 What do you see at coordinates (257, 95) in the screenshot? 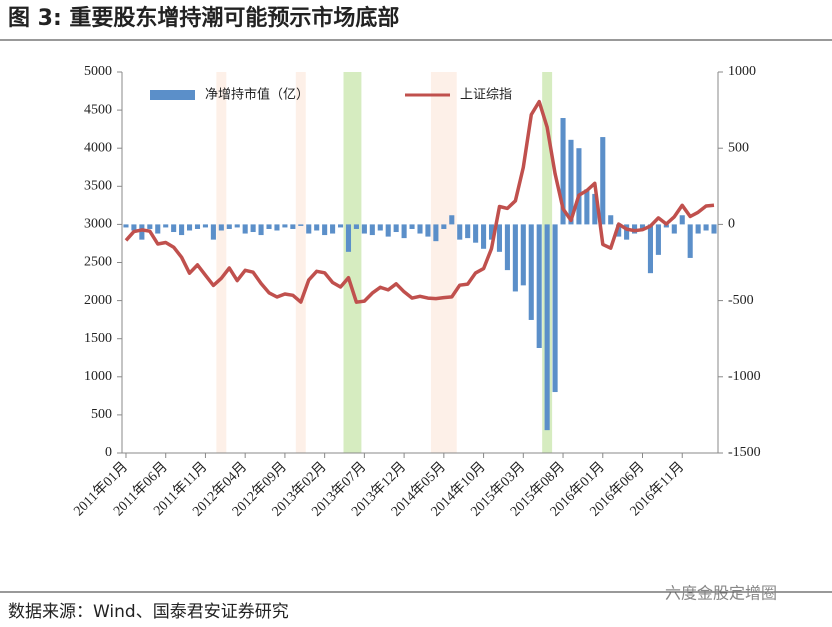
I see `legend-label: 净增持市值（亿）` at bounding box center [257, 95].